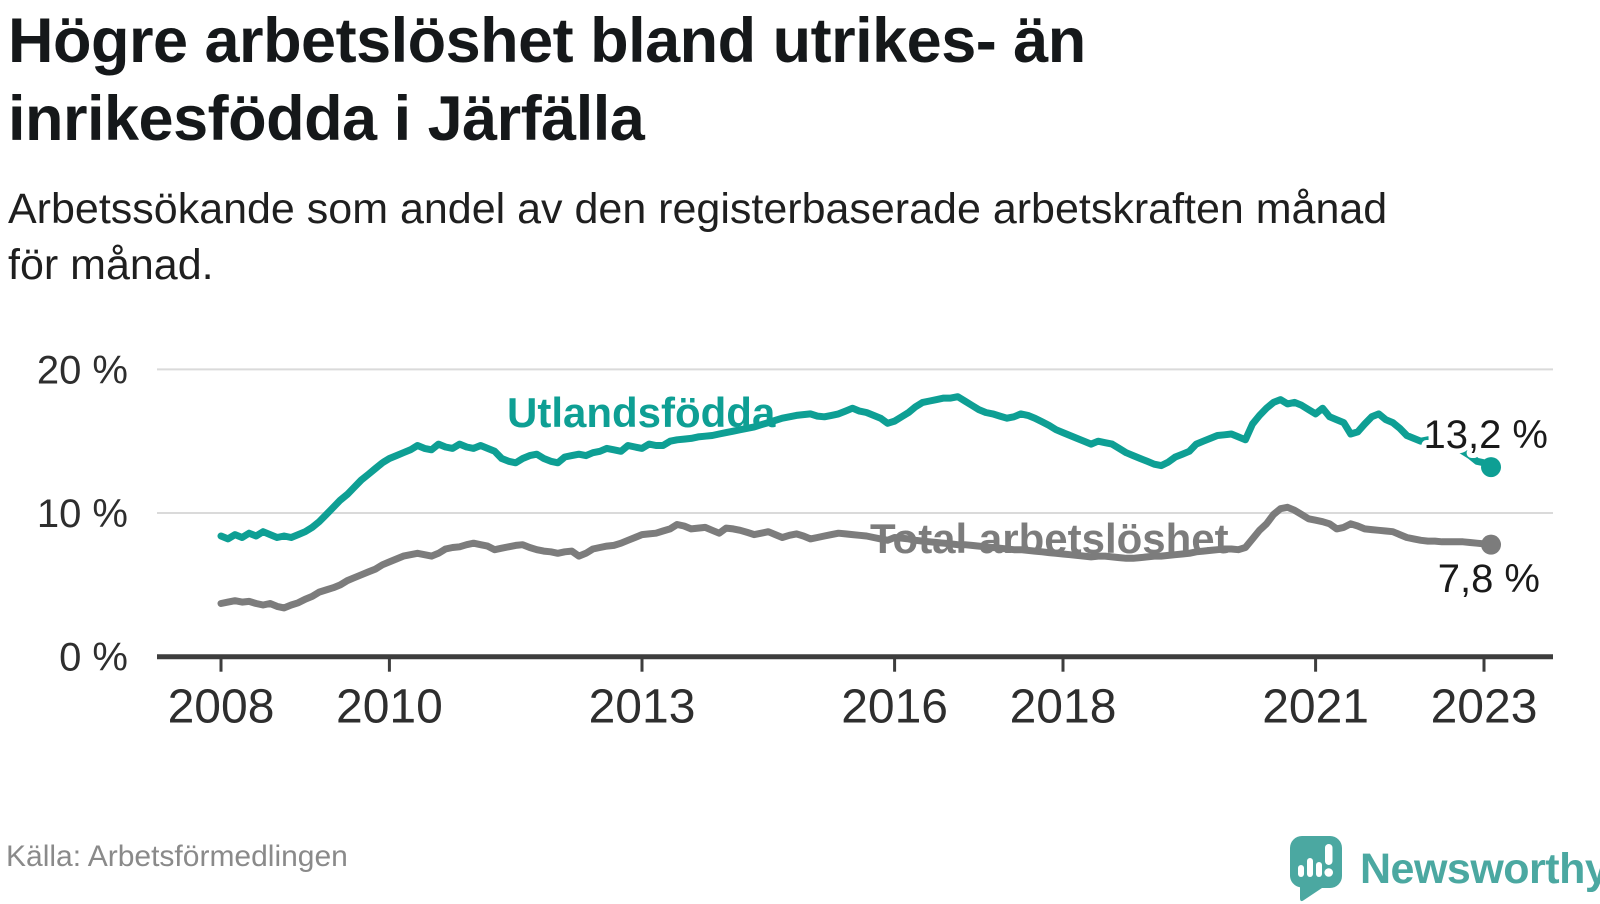  I want to click on x-axis-label-2023: 2023, so click(1484, 707).